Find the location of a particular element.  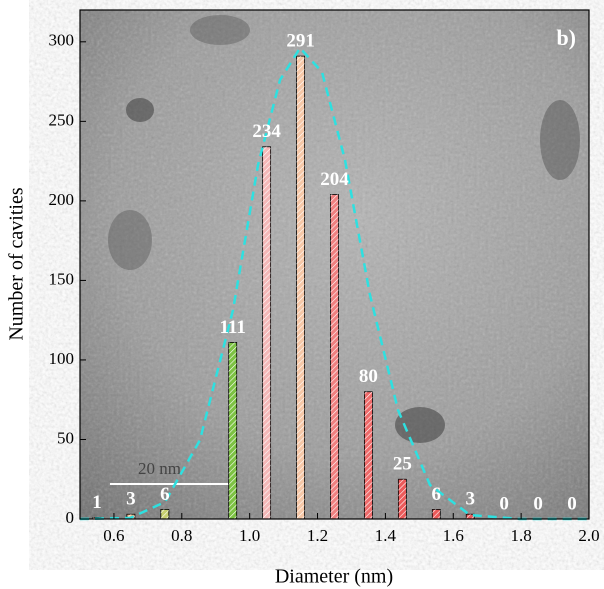

x-tick-label: 1.4 is located at coordinates (386, 535).